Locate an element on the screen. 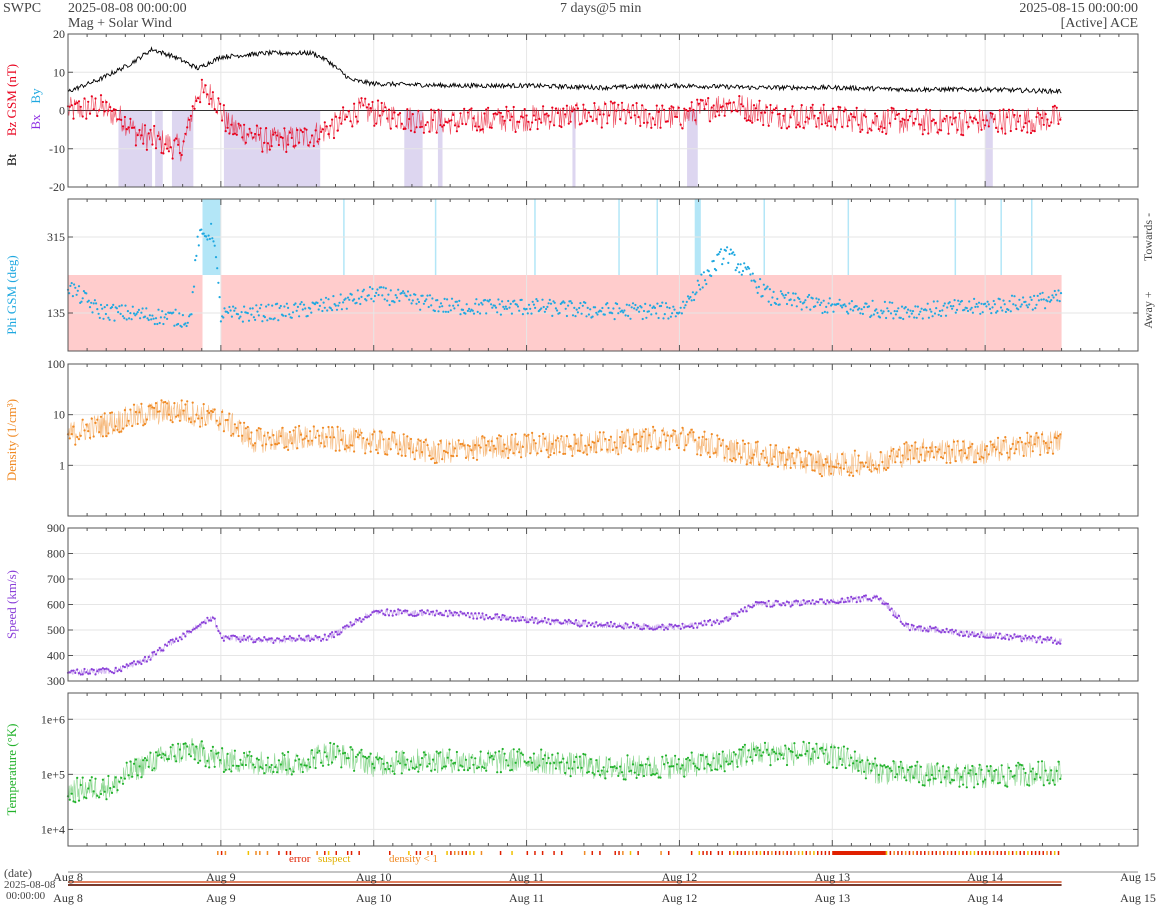  speed-y-tick: 800 is located at coordinates (56, 554).